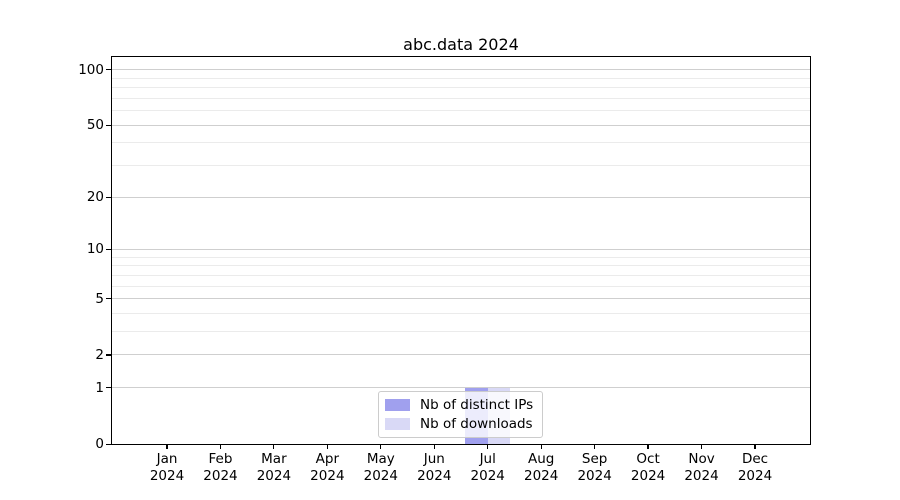 Image resolution: width=900 pixels, height=500 pixels. I want to click on x-tick-label: Jan 2024, so click(167, 468).